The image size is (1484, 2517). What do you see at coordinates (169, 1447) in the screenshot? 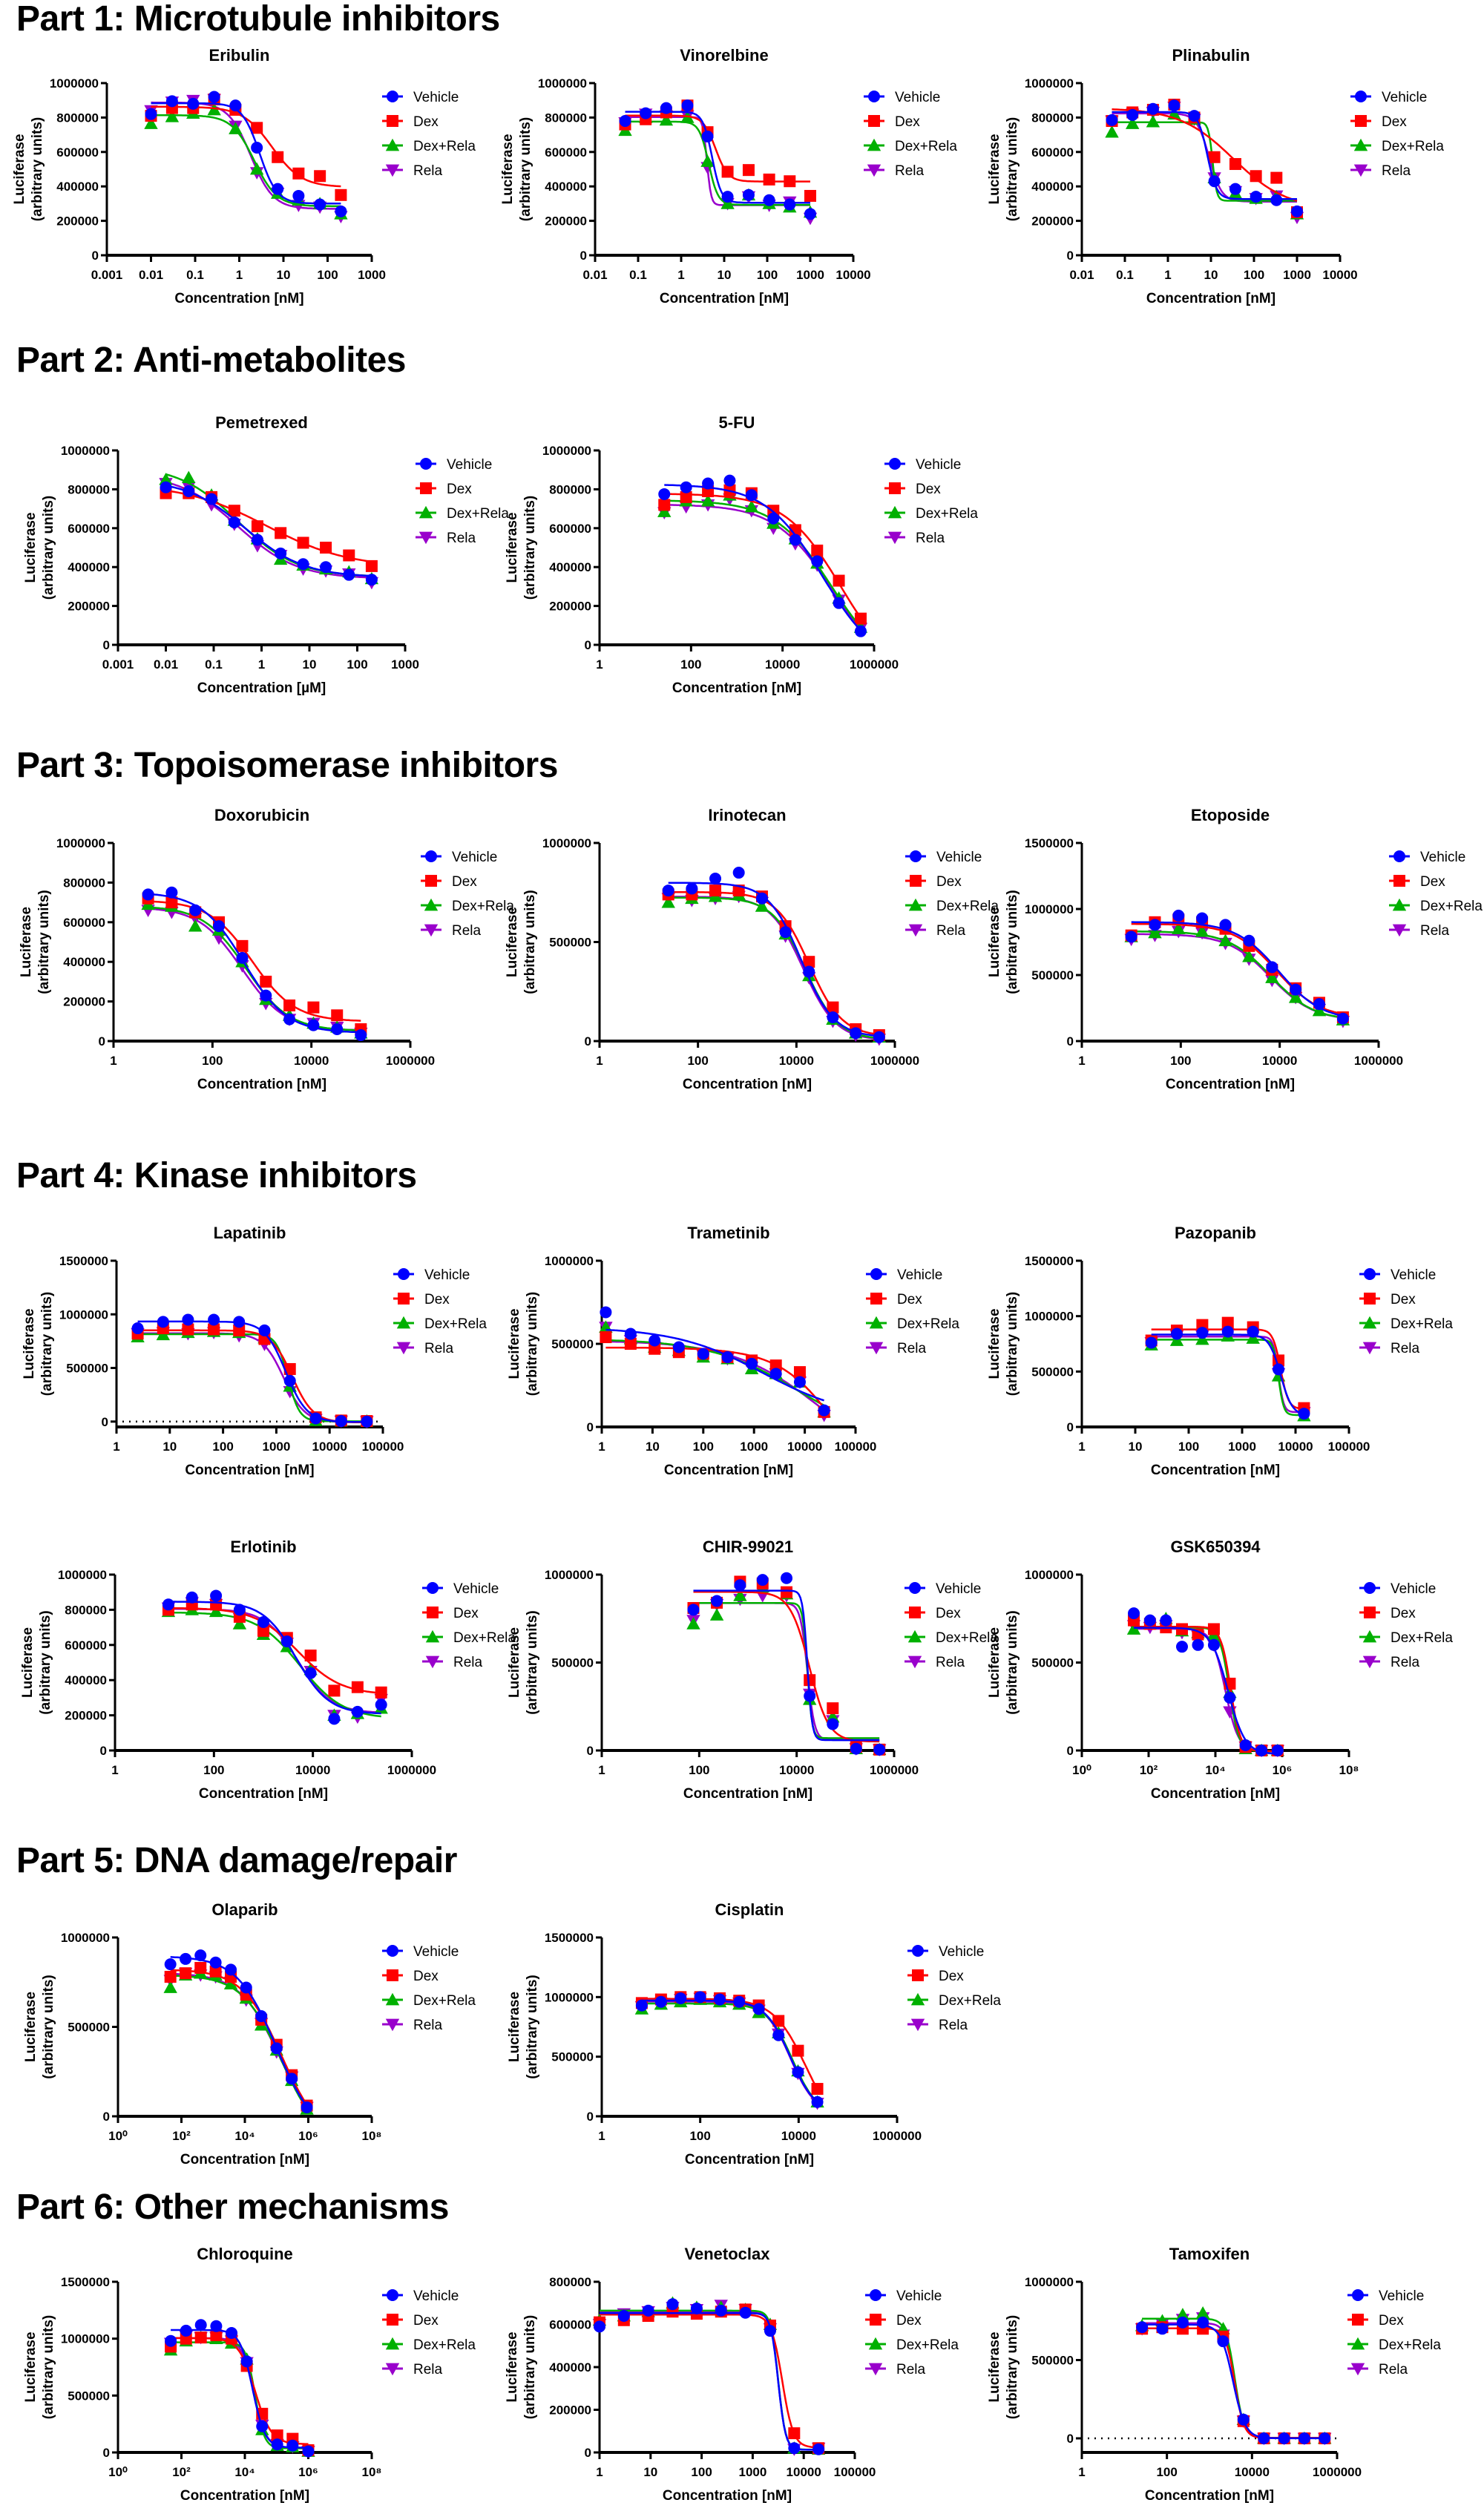
I see `x-tick-label: 10` at bounding box center [169, 1447].